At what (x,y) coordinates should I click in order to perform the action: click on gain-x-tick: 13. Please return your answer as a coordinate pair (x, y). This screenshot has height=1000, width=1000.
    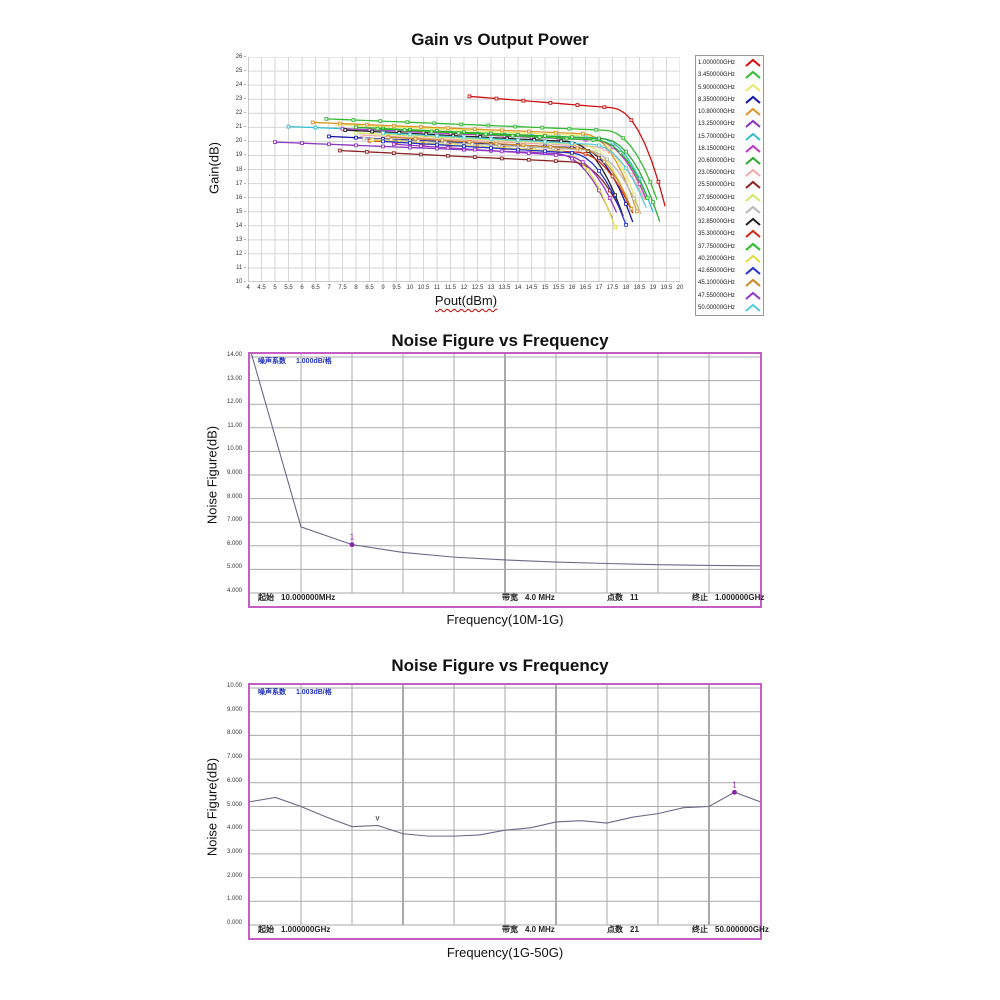
    Looking at the image, I should click on (491, 288).